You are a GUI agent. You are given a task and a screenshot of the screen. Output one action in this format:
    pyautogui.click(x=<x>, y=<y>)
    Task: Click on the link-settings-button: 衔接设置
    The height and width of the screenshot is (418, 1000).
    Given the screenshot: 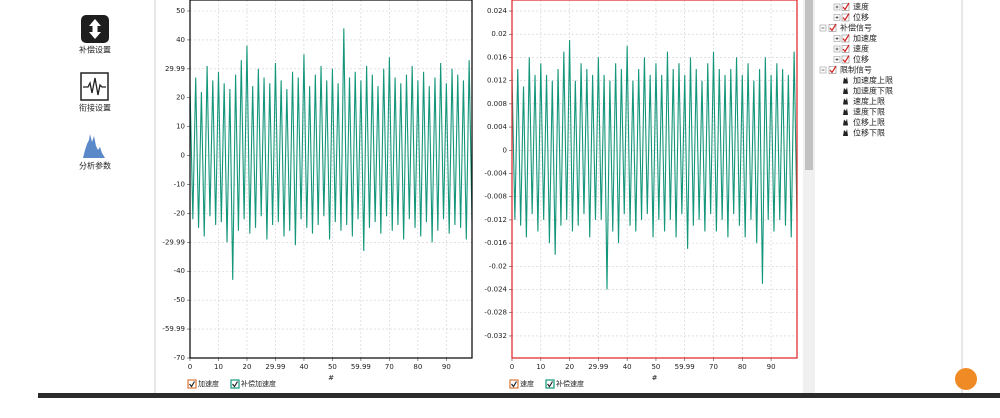 What is the action you would take?
    pyautogui.click(x=95, y=92)
    